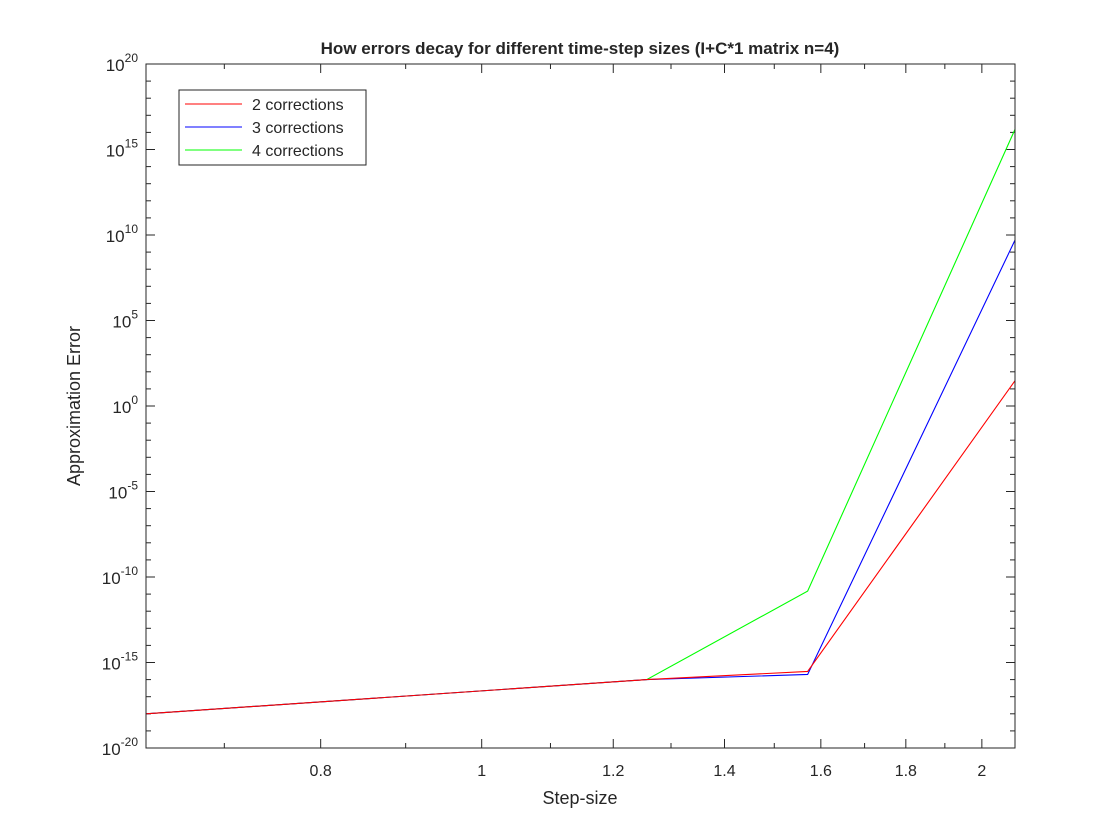 Image resolution: width=1120 pixels, height=840 pixels. Describe the element at coordinates (821, 771) in the screenshot. I see `x-tick-label: 1.6` at that location.